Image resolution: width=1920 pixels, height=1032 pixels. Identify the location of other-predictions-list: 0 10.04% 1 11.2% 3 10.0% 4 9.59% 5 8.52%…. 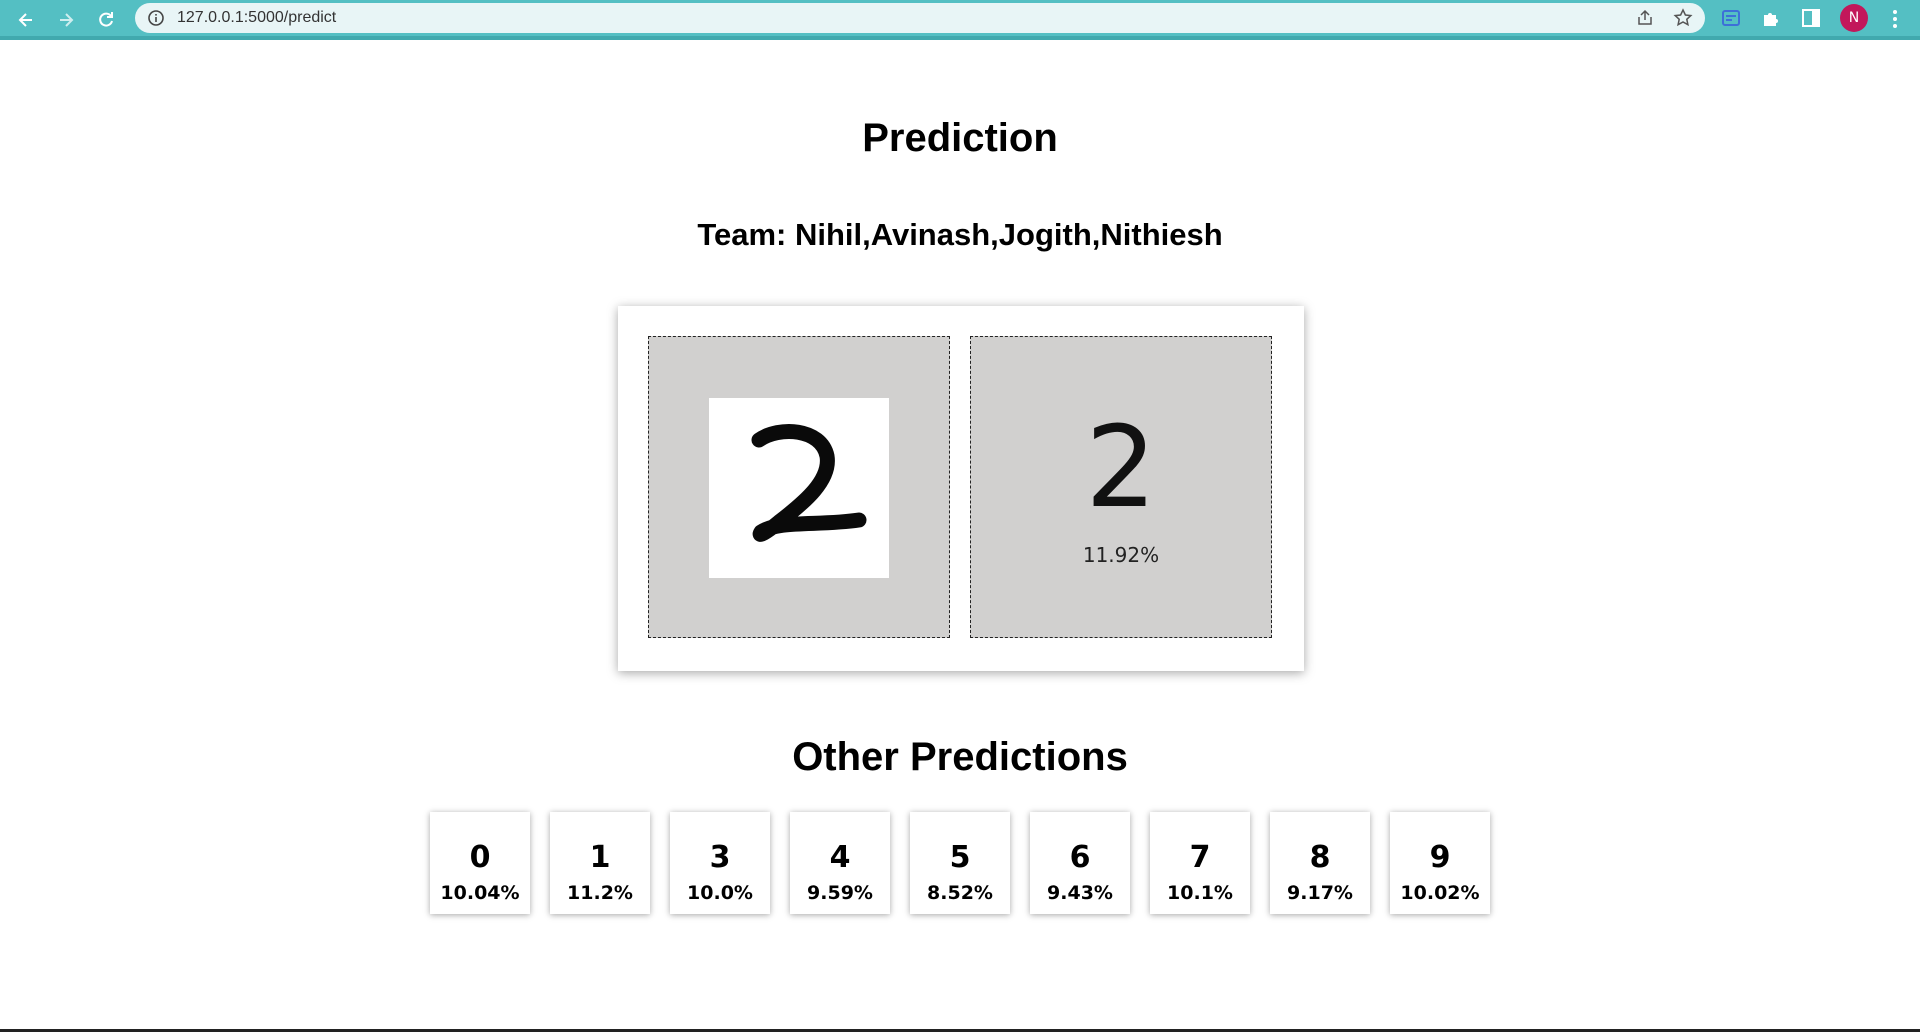
(960, 863).